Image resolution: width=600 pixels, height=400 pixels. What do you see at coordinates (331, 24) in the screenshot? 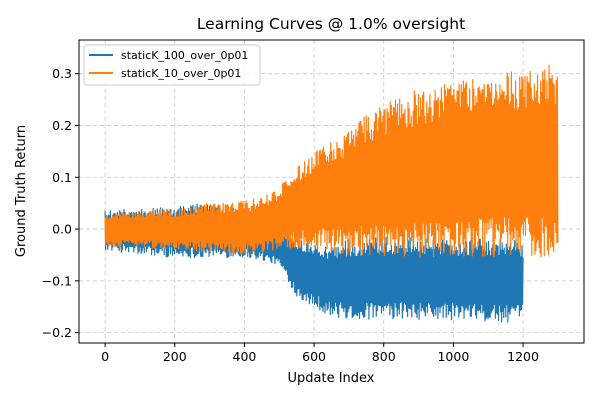
I see `chart-title: Learning Curves @ 1.0% oversight` at bounding box center [331, 24].